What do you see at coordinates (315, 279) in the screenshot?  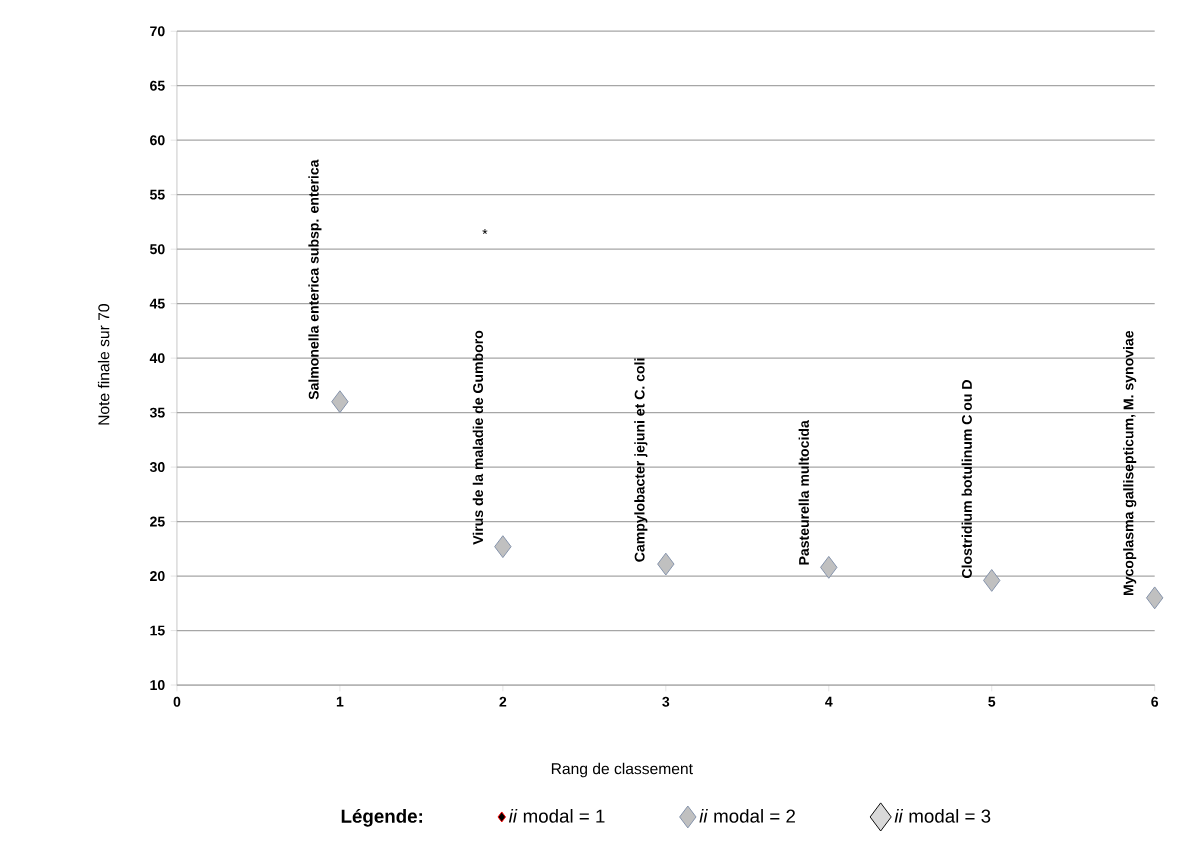 I see `annotation: Salmonella enterica subsp. enterica` at bounding box center [315, 279].